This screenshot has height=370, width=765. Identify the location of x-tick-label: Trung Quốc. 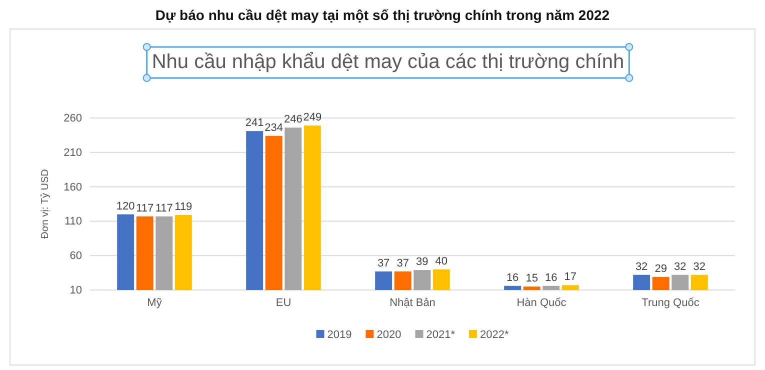
(671, 302).